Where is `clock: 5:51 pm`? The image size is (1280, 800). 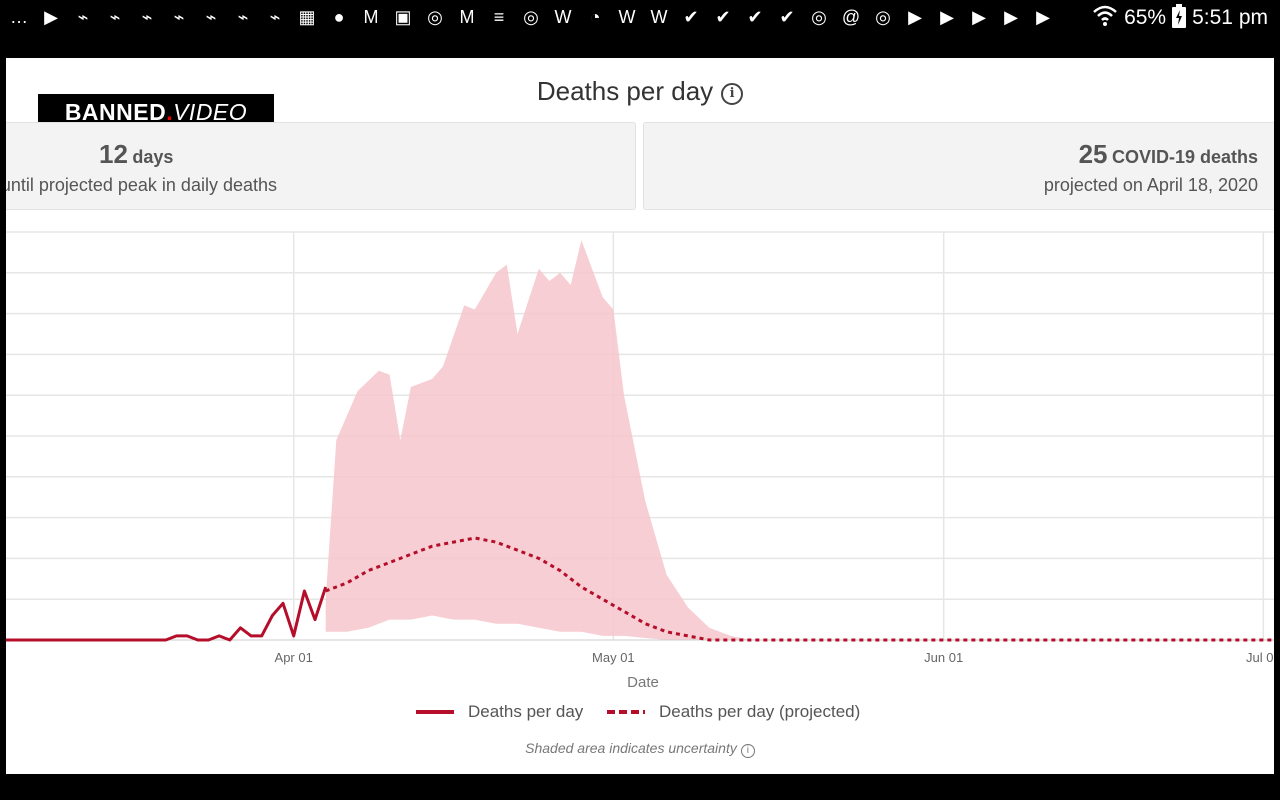
clock: 5:51 pm is located at coordinates (1230, 17).